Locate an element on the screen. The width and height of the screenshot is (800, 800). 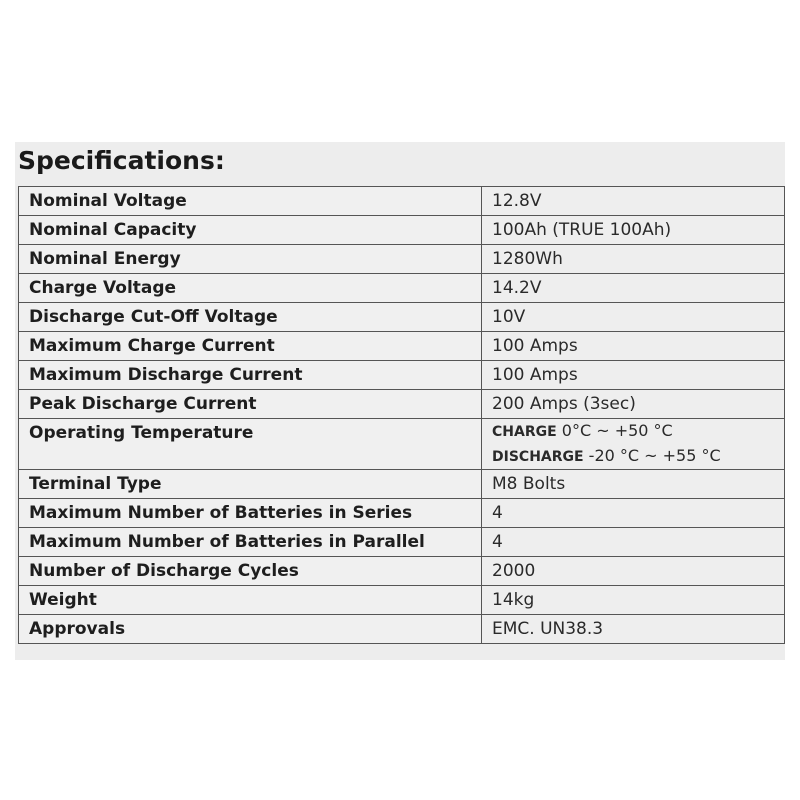
spec-label: Maximum Number of Batteries in Series is located at coordinates (250, 513).